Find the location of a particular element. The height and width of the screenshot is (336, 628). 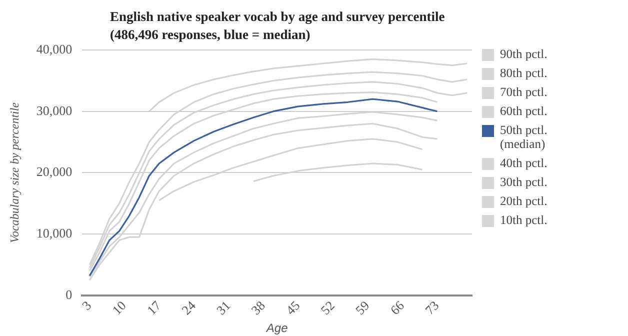

y-tick-label: 40,000 is located at coordinates (54, 48).